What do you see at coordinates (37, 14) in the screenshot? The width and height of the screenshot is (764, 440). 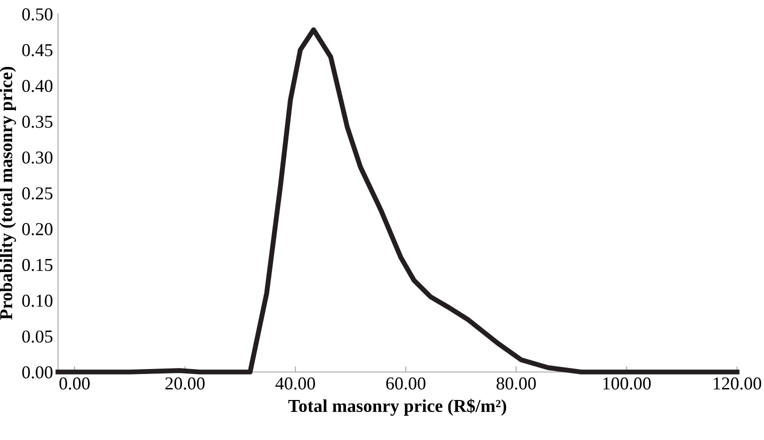 I see `y-tick-label: 0.50` at bounding box center [37, 14].